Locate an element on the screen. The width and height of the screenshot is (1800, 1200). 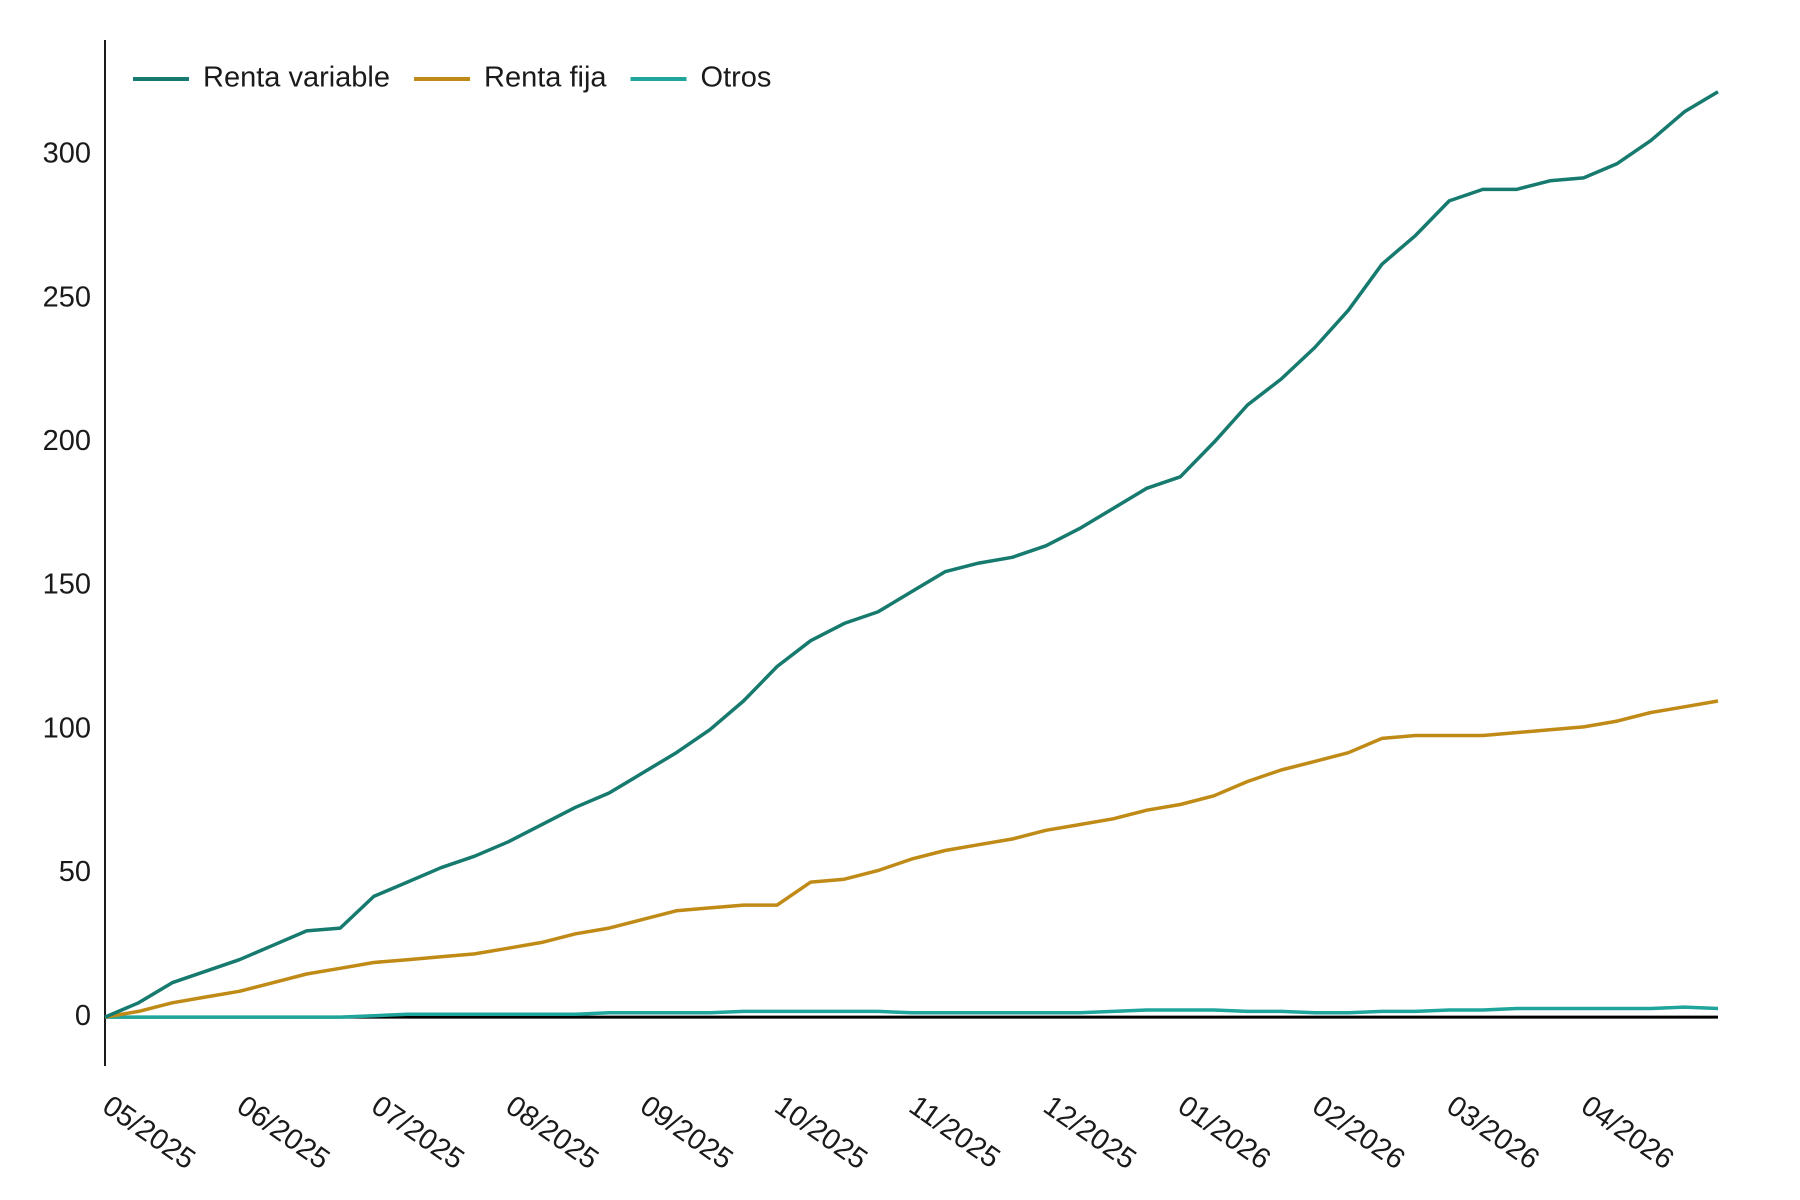
legend-label: Otros is located at coordinates (736, 78).